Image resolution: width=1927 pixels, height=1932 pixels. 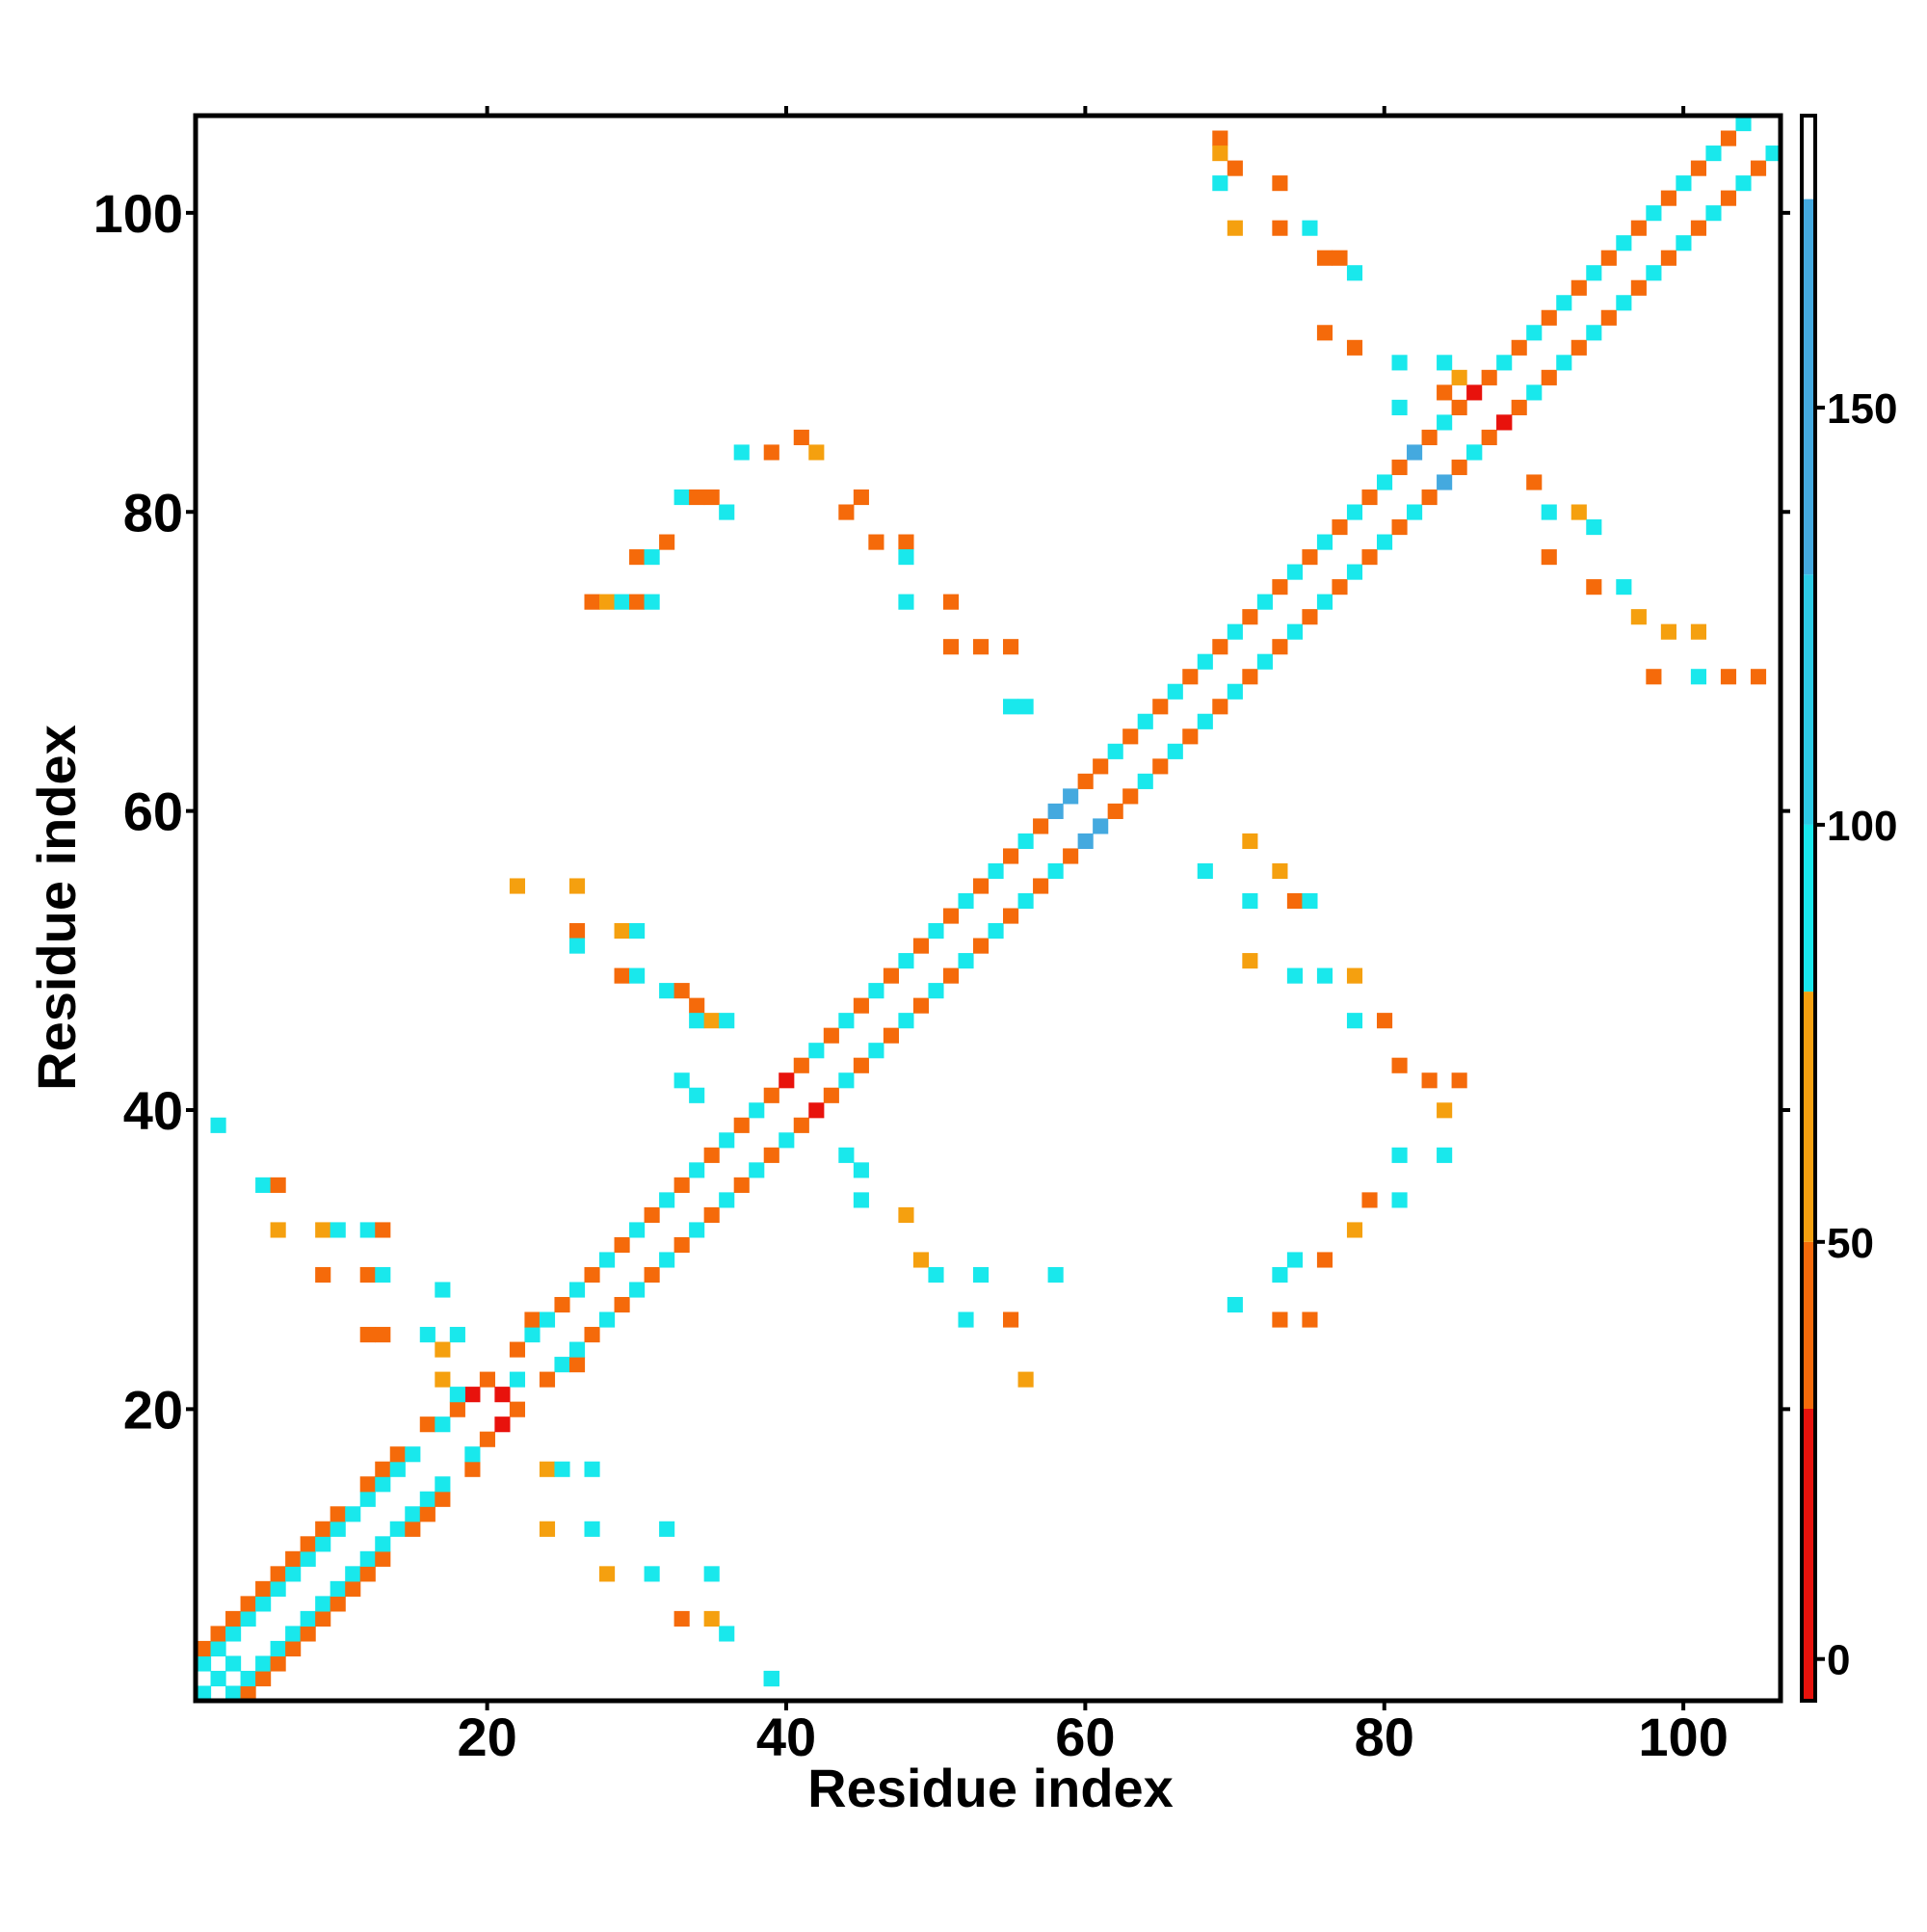 I want to click on y-tick-label: 100, so click(x=138, y=213).